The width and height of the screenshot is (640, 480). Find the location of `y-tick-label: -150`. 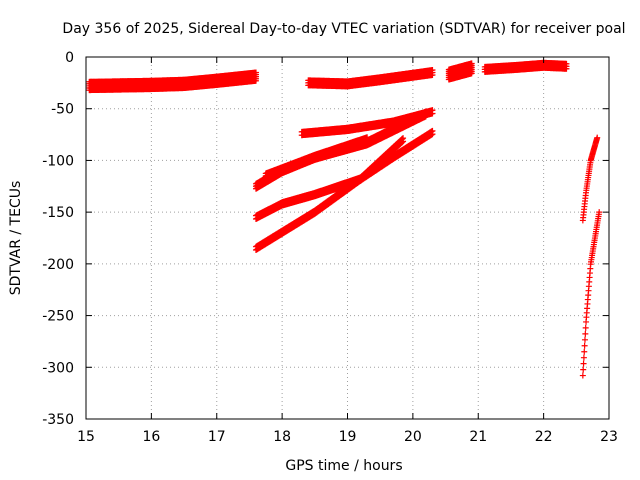

y-tick-label: -150 is located at coordinates (58, 213).